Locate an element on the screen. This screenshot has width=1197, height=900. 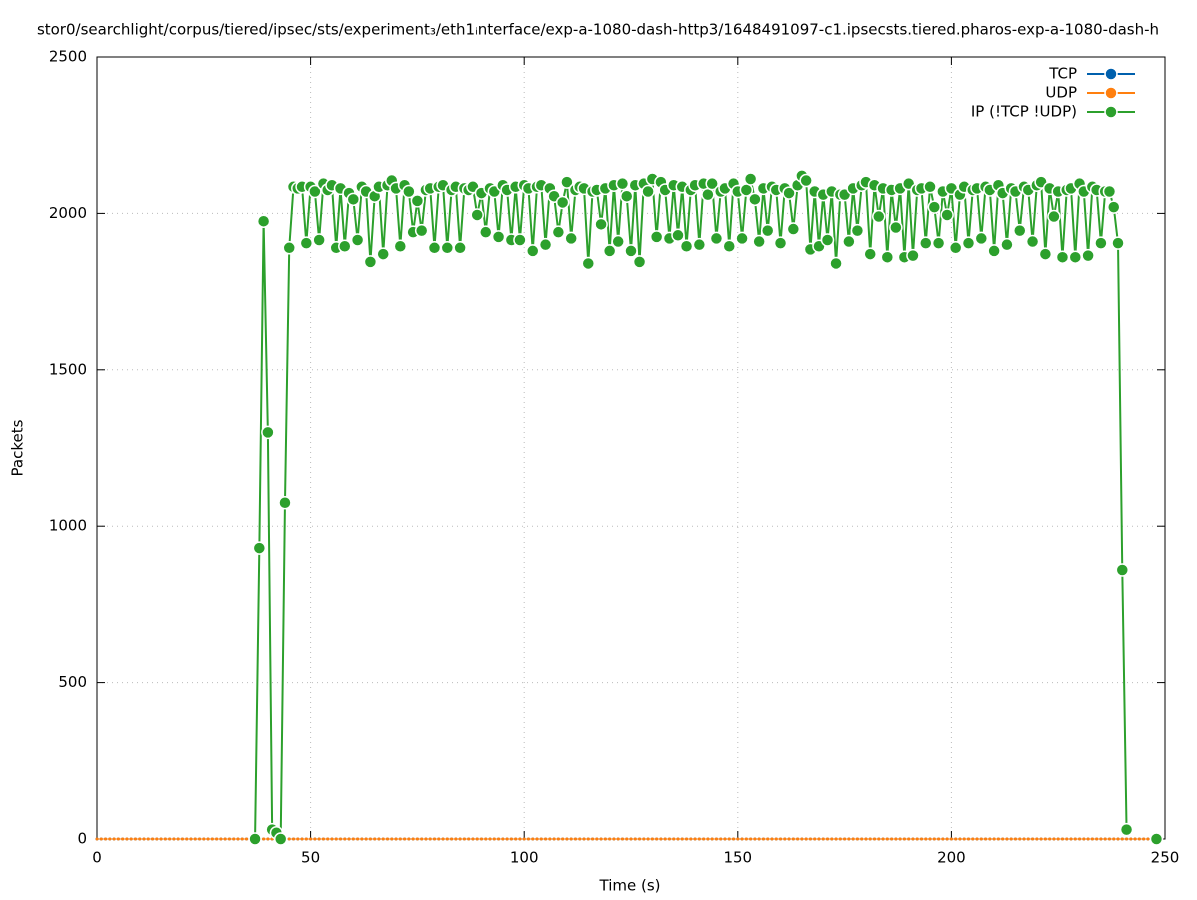
legend-label: IP (!TCP !UDP) is located at coordinates (1024, 112).